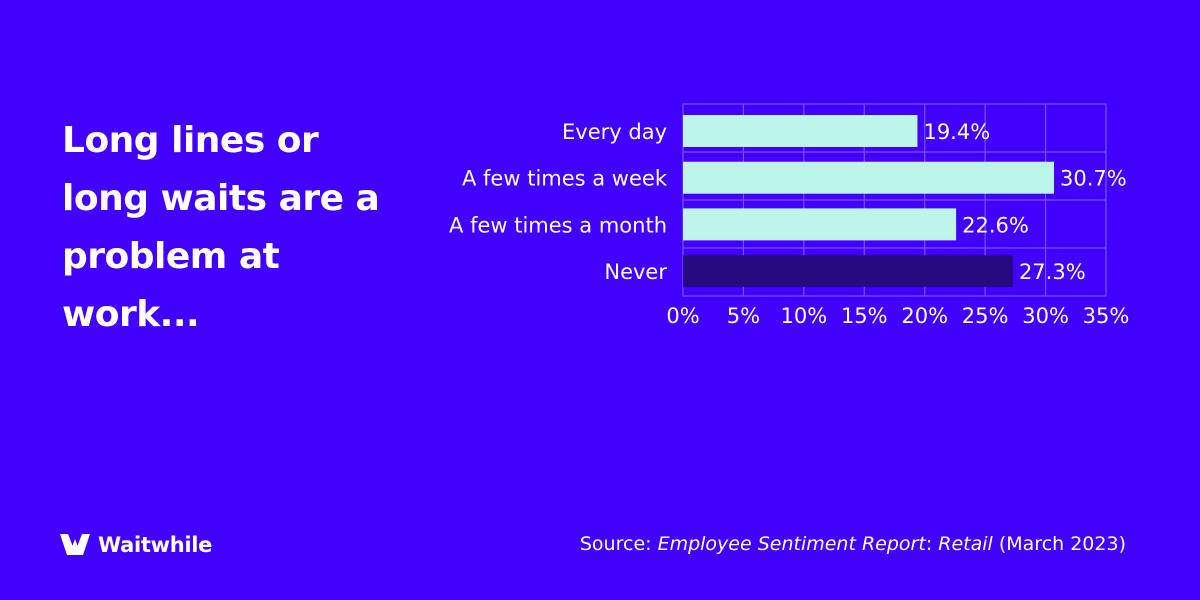 The image size is (1200, 600). I want to click on source-date: (March 2023), so click(1059, 544).